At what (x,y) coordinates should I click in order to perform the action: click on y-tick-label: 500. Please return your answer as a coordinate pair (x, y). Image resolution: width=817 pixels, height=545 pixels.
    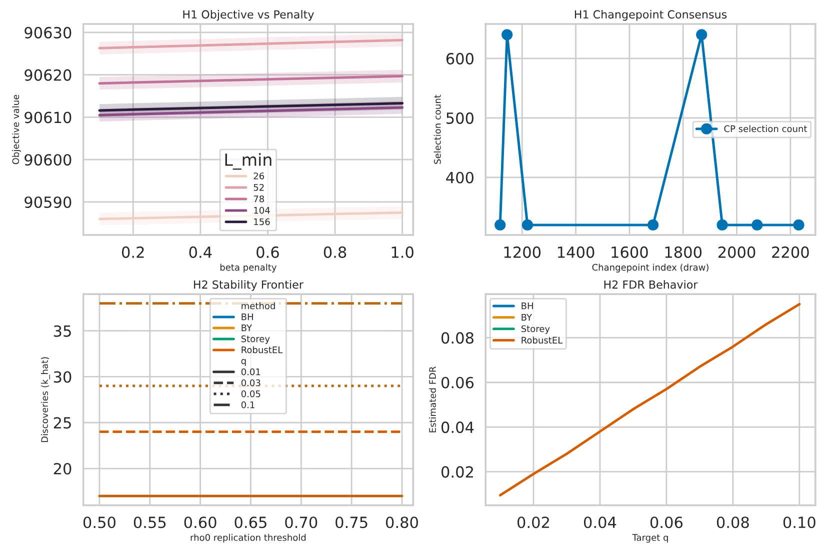
    Looking at the image, I should click on (460, 118).